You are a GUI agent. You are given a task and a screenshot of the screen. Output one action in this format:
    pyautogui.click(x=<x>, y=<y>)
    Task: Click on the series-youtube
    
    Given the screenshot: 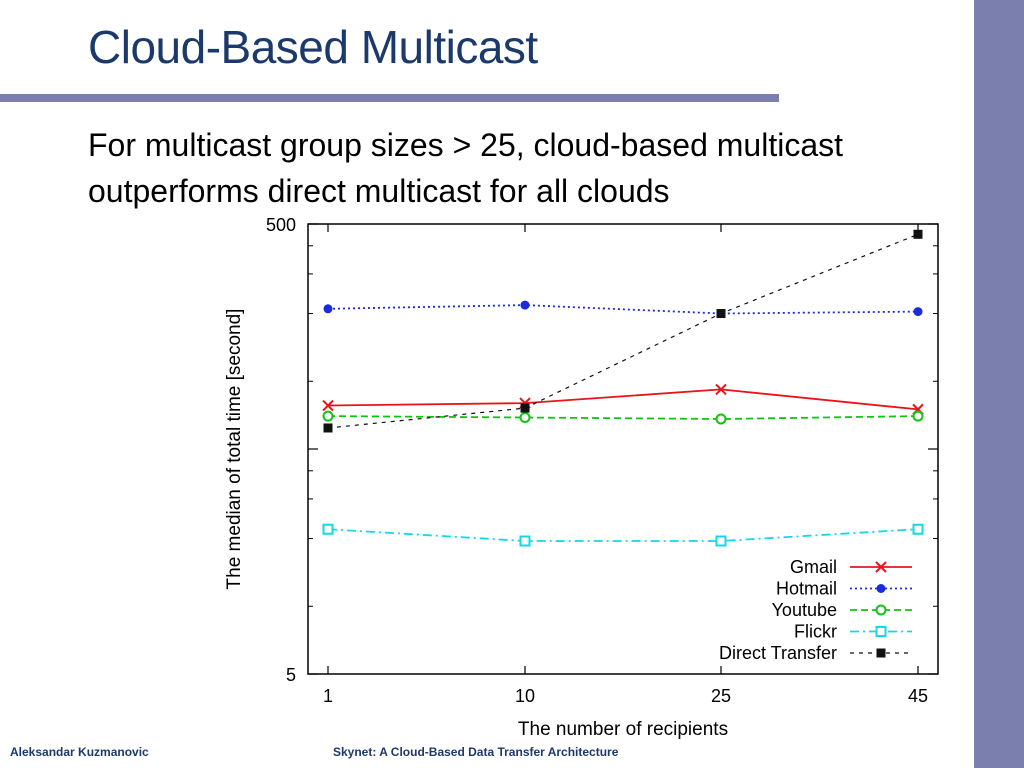 What is the action you would take?
    pyautogui.click(x=623, y=417)
    